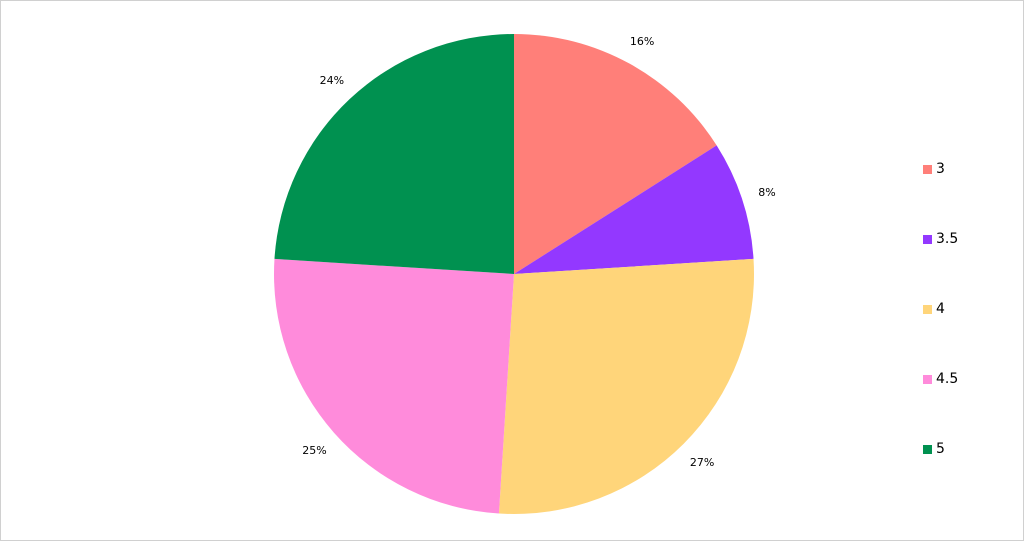 Image resolution: width=1024 pixels, height=541 pixels. I want to click on legend: 3 3.5 4 4.5 5, so click(940, 322).